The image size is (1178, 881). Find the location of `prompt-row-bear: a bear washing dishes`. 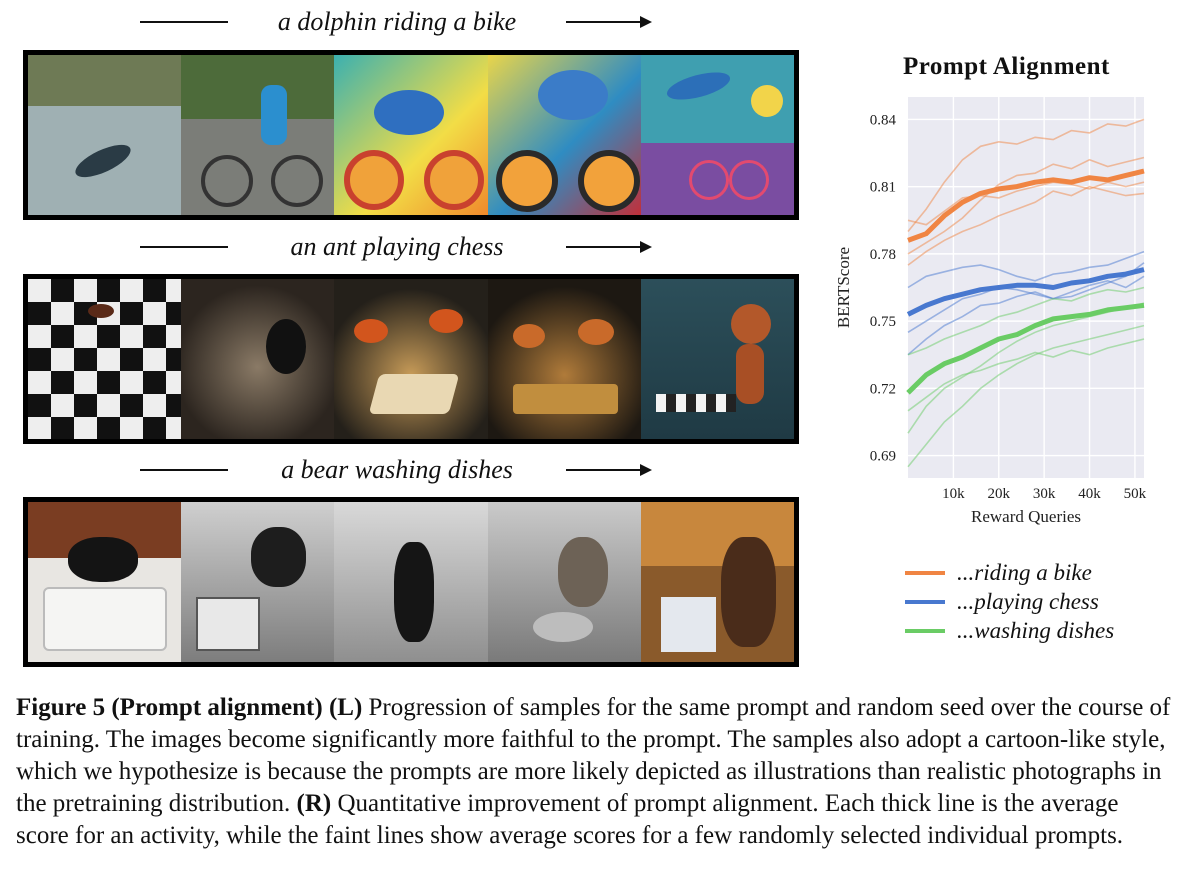

prompt-row-bear: a bear washing dishes is located at coordinates (396, 470).